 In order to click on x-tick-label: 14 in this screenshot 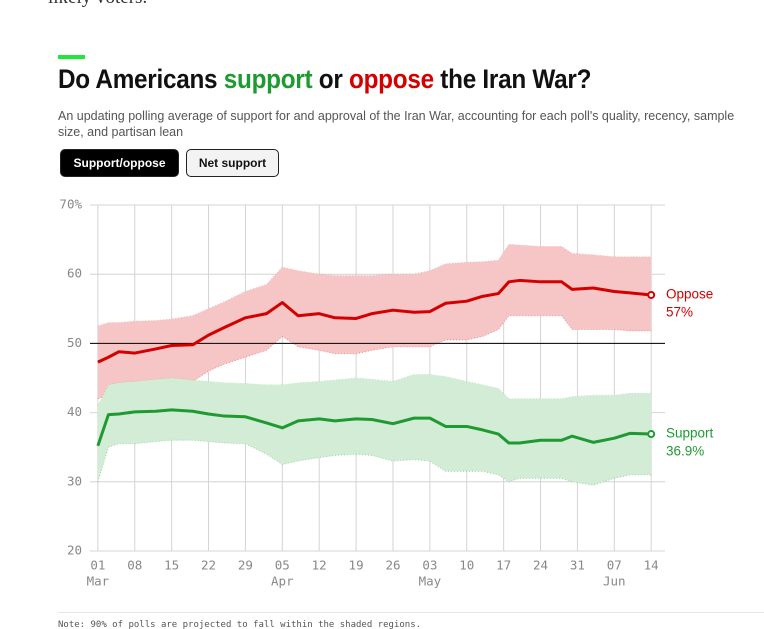, I will do `click(651, 565)`.